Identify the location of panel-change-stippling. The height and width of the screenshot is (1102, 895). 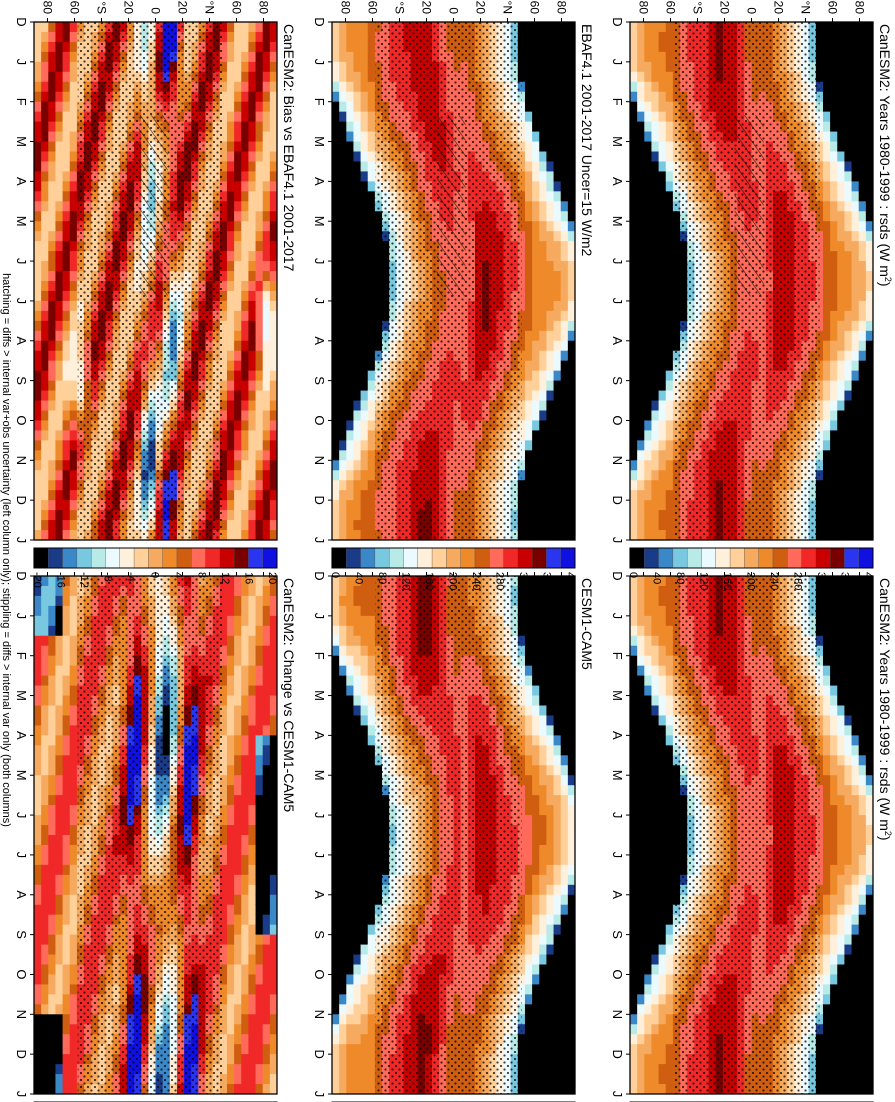
(150, 835).